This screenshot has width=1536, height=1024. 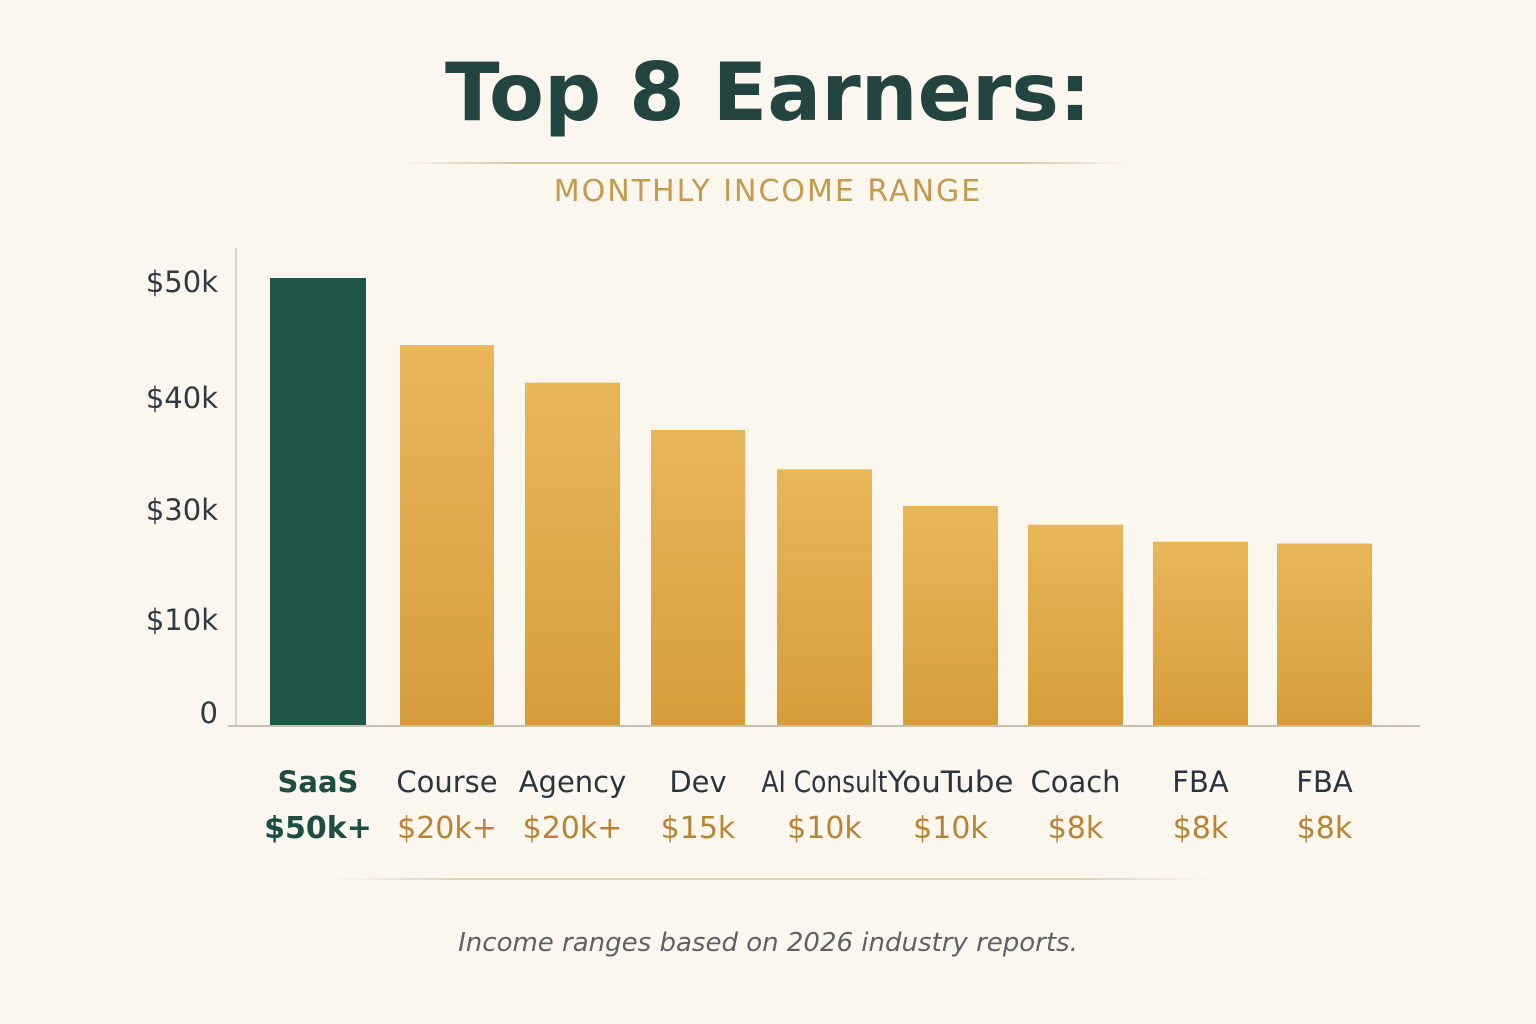 I want to click on x-category-label: Course, so click(x=446, y=782).